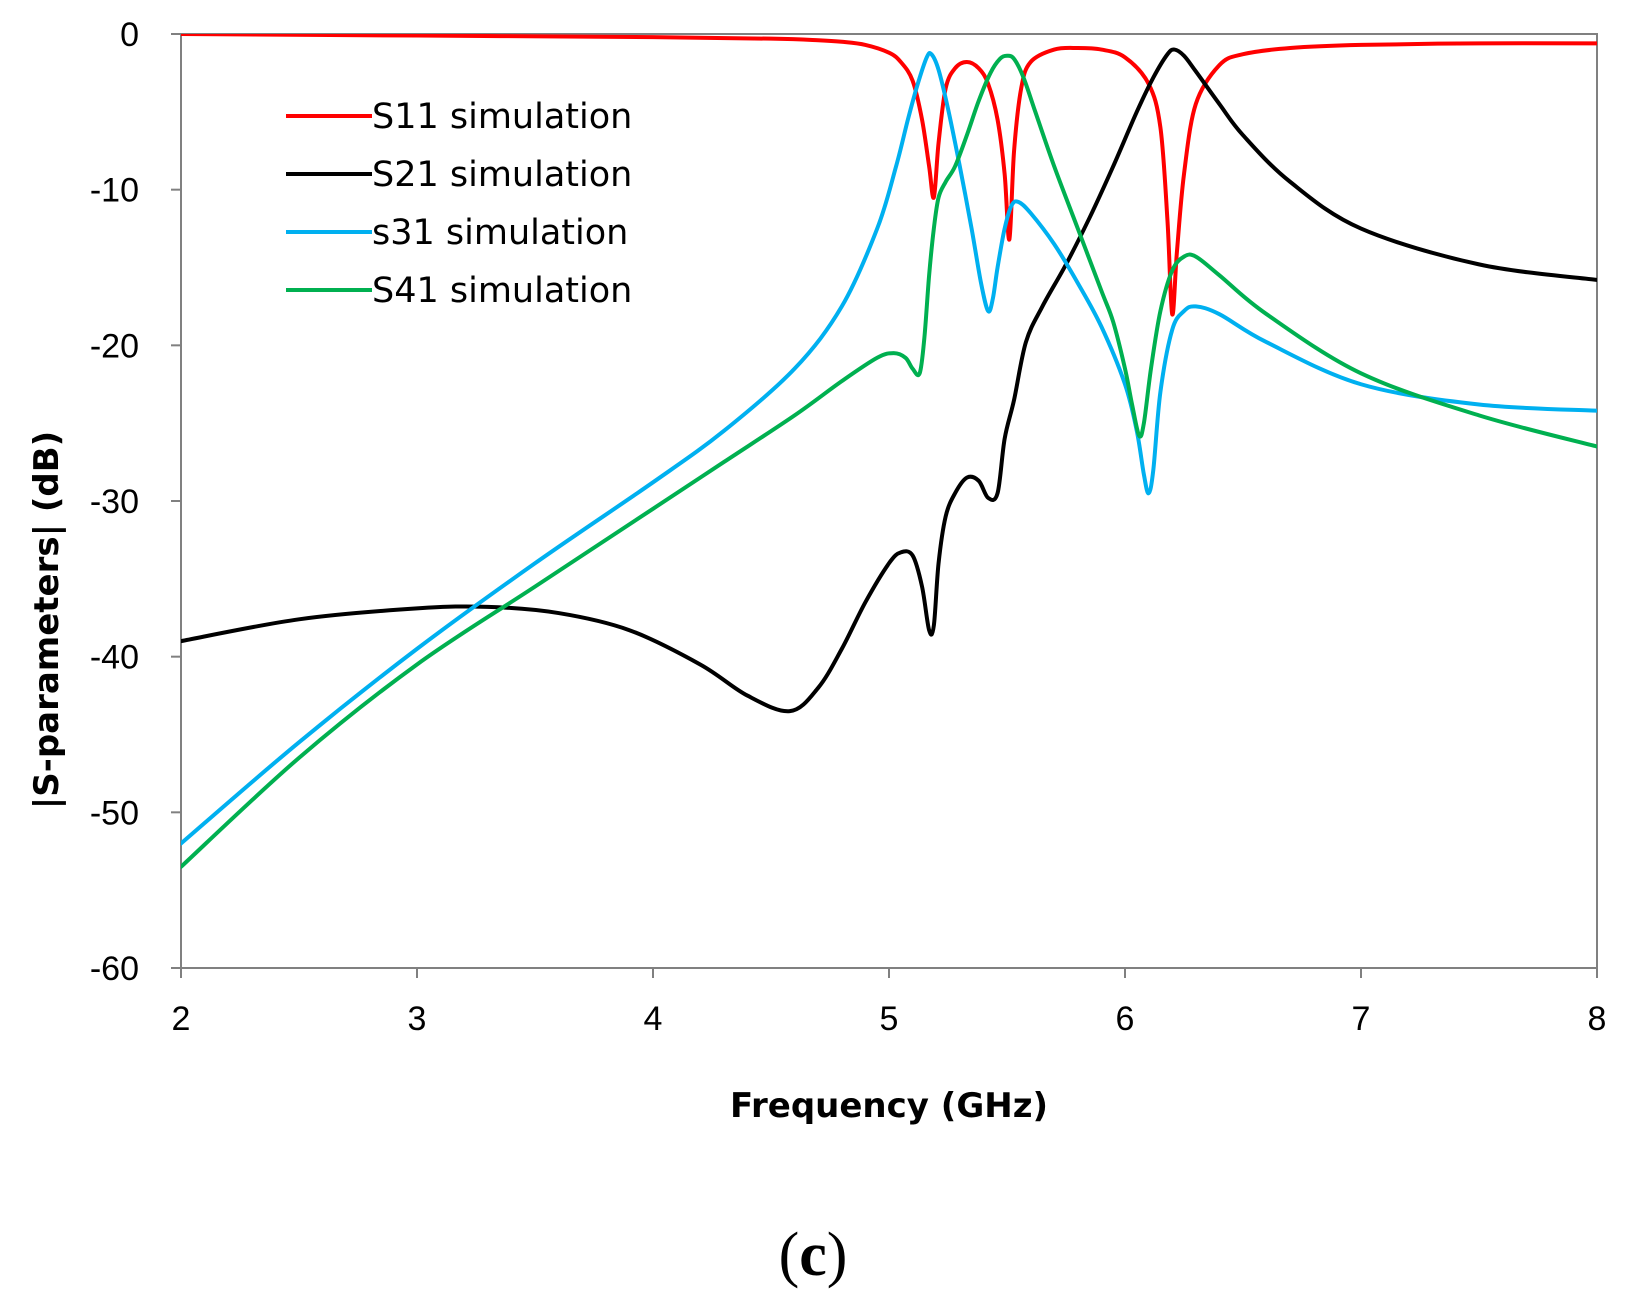 This screenshot has width=1626, height=1299. Describe the element at coordinates (789, 1255) in the screenshot. I see `caption-open-paren: (` at that location.